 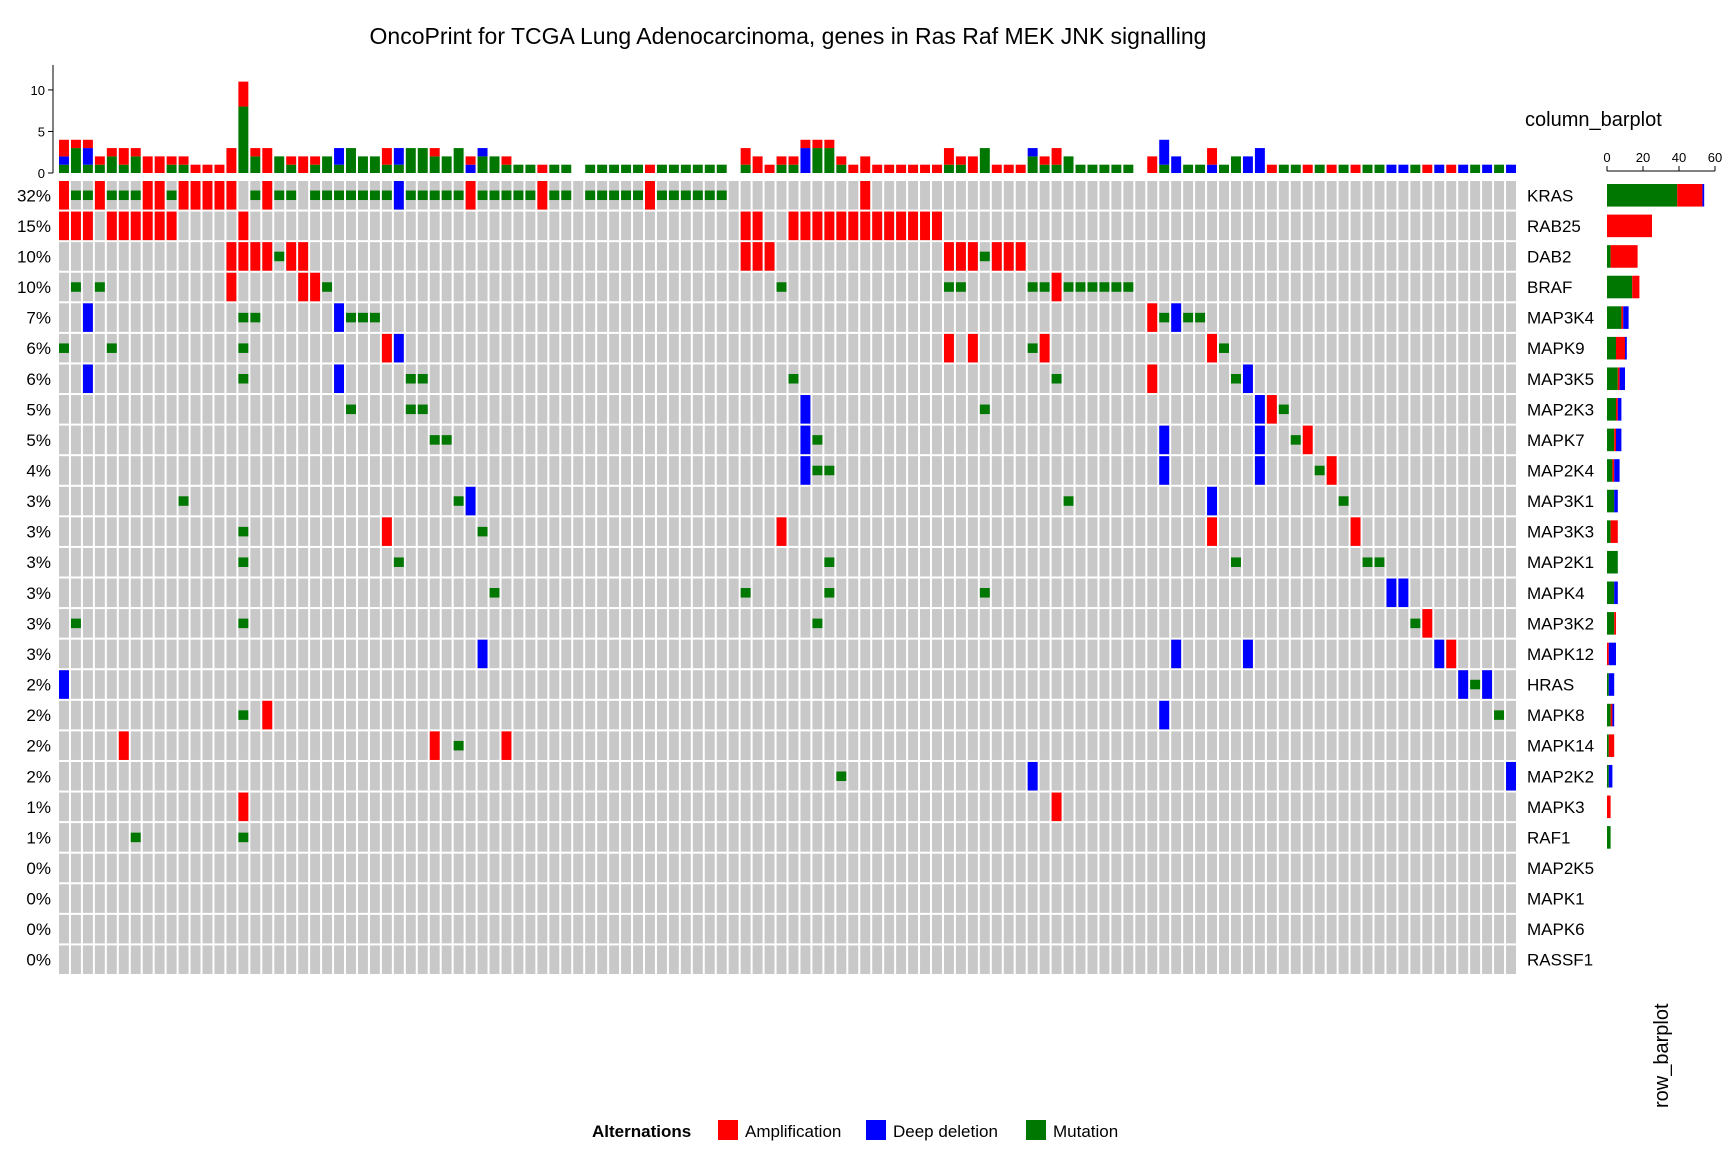 I want to click on col-bar-99-HOMDEL, so click(x=1247, y=164).